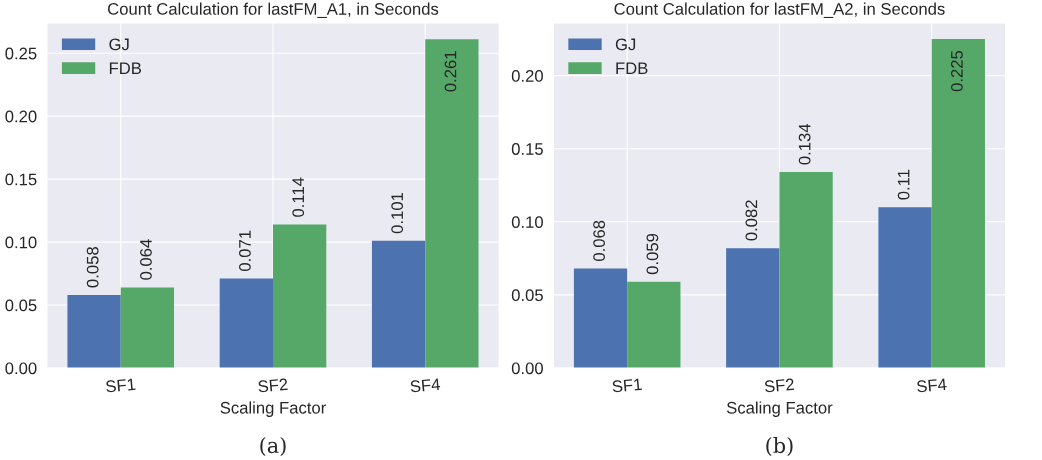  Describe the element at coordinates (957, 71) in the screenshot. I see `data-label: 0.225` at that location.